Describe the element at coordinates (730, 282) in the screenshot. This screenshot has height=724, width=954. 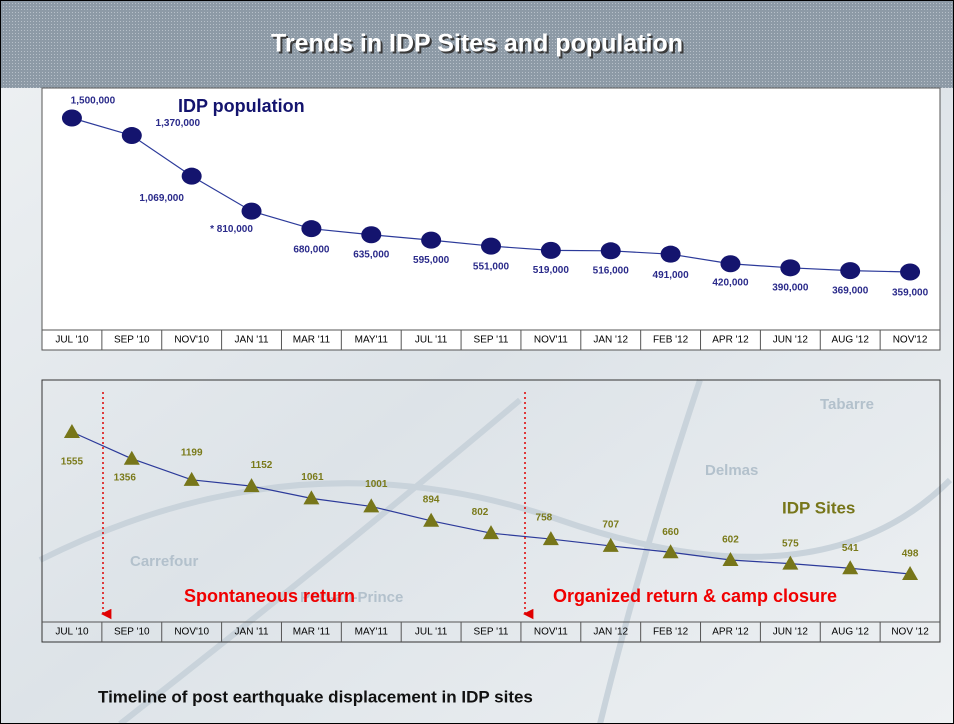
I see `value-label: 420,000` at that location.